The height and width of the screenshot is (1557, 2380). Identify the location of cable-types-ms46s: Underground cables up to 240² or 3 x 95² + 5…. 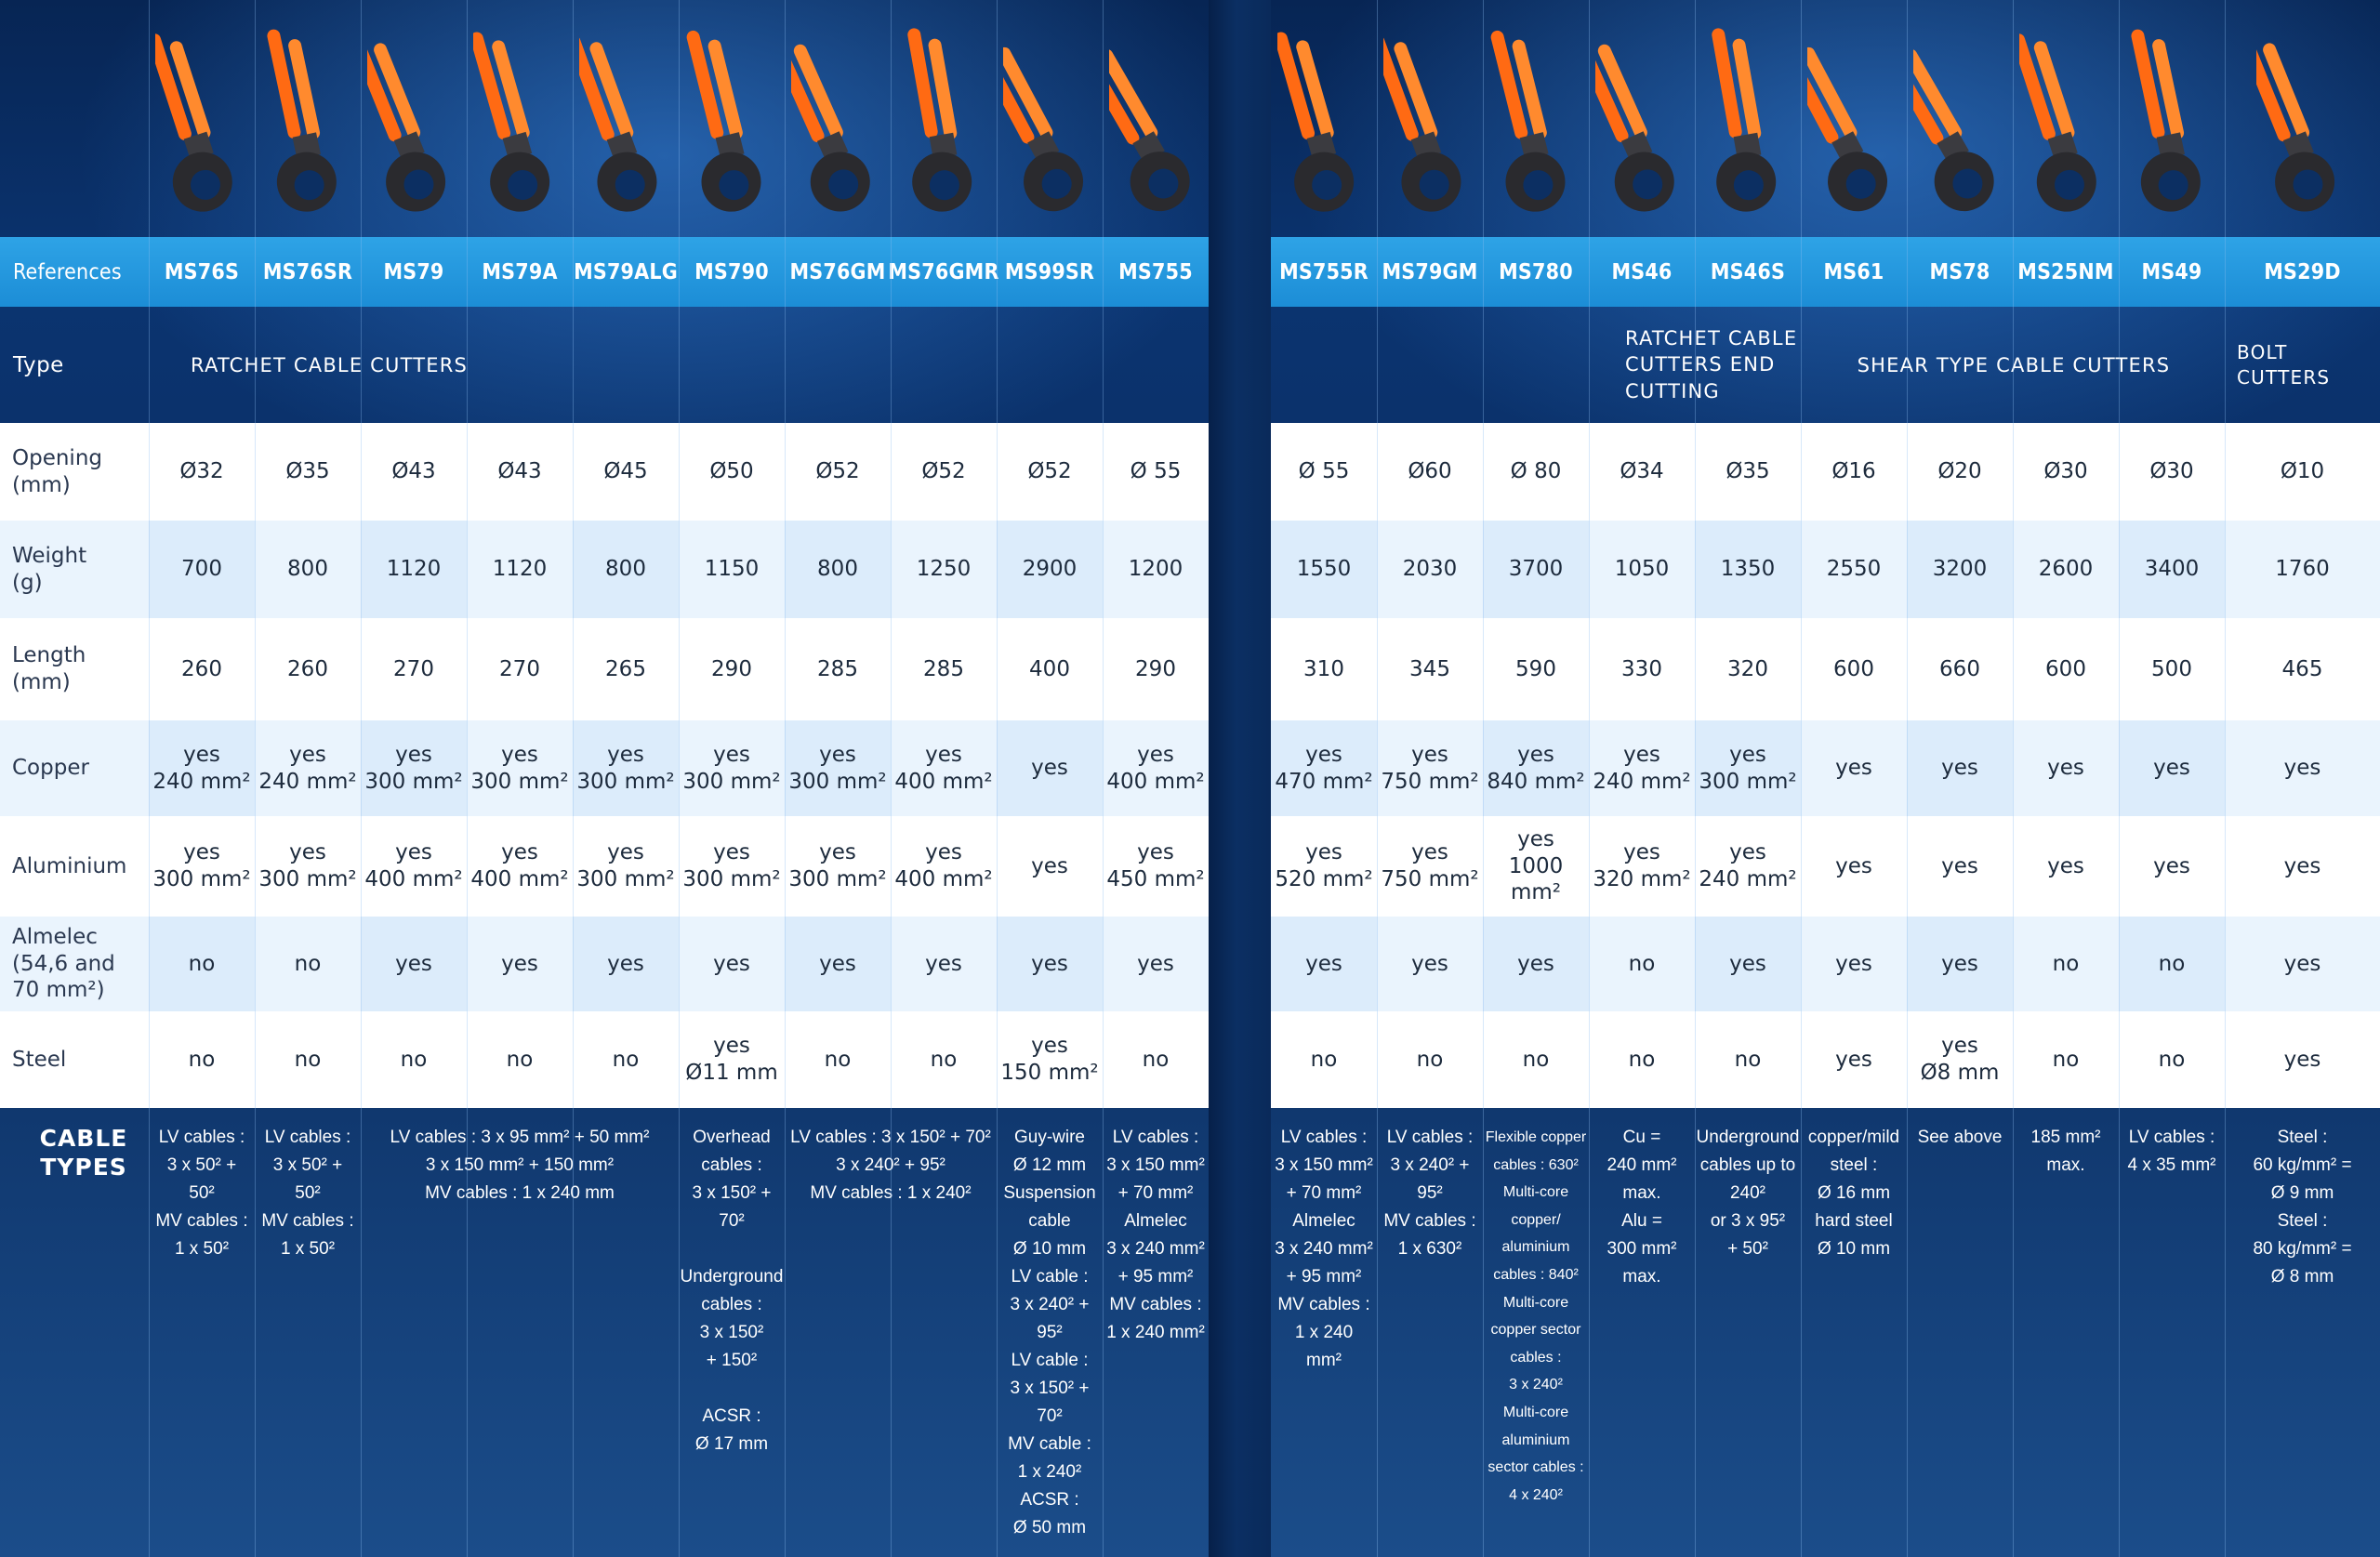
(1748, 1194).